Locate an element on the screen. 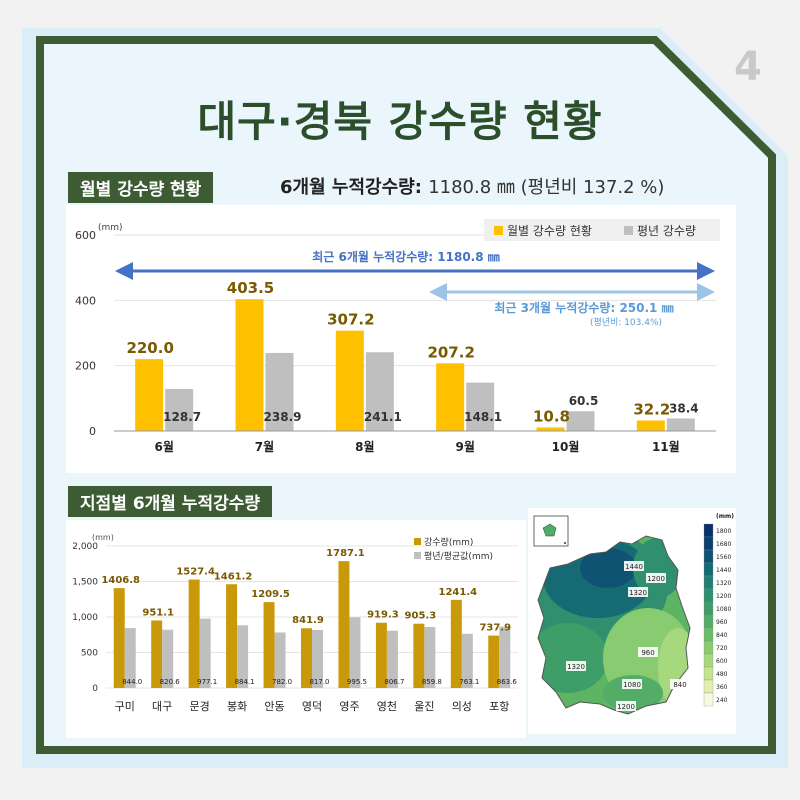 The width and height of the screenshot is (800, 800). legend-swatch-normal is located at coordinates (628, 230).